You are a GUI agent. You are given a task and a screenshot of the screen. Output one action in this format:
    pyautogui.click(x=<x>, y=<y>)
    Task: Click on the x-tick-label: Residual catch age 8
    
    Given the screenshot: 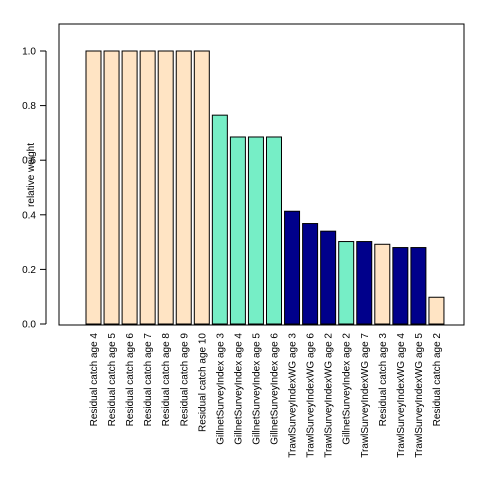 What is the action you would take?
    pyautogui.click(x=166, y=380)
    